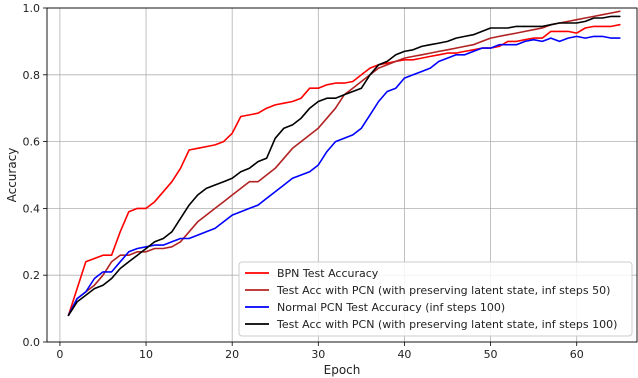  What do you see at coordinates (404, 354) in the screenshot?
I see `x-tick-label: 40` at bounding box center [404, 354].